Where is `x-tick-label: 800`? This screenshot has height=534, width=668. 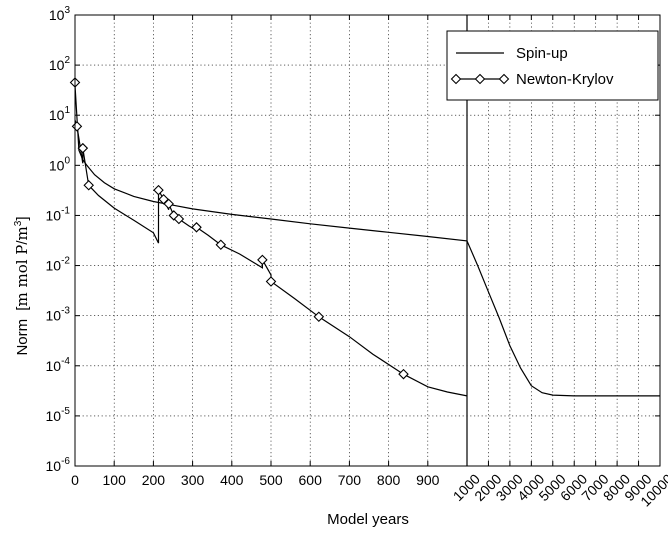
x-tick-label: 800 is located at coordinates (389, 480).